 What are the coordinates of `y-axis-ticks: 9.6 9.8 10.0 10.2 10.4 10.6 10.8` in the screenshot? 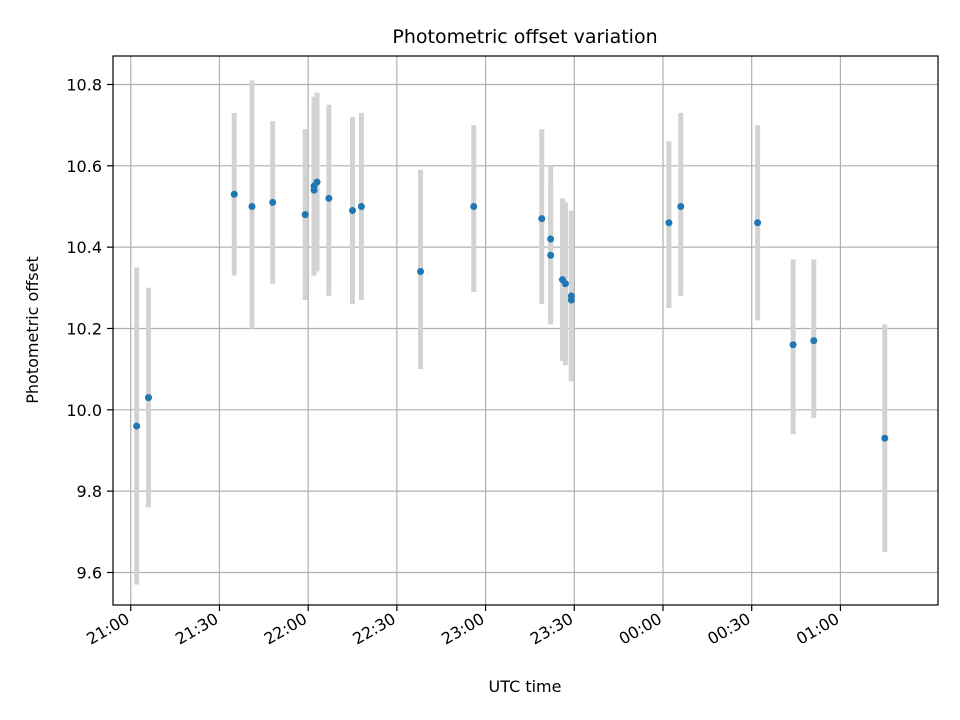 It's located at (89, 328).